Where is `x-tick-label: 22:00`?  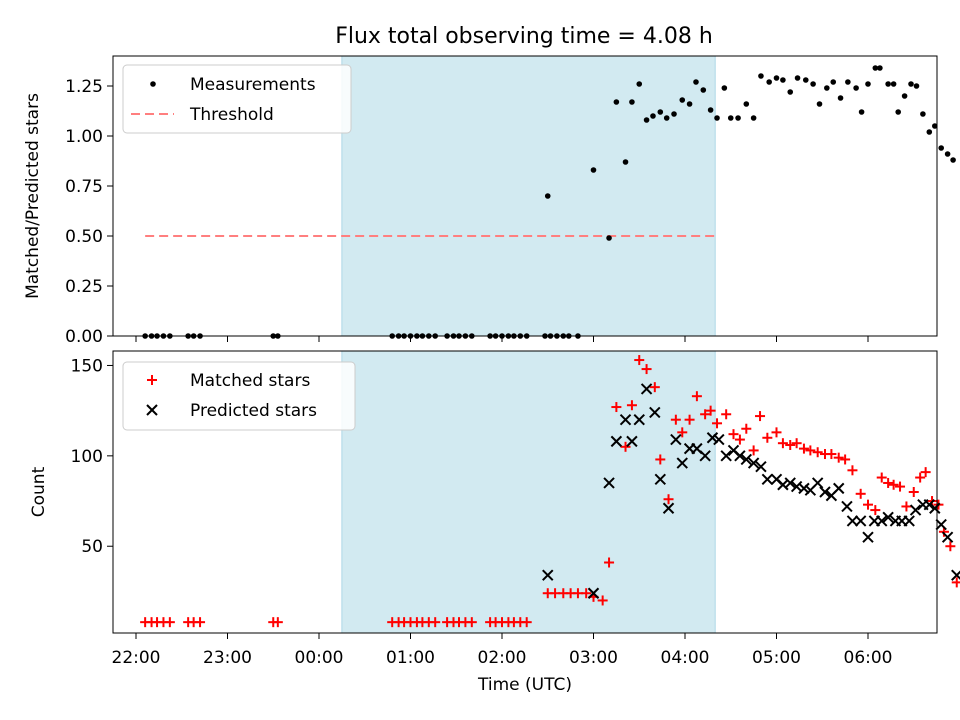
x-tick-label: 22:00 is located at coordinates (136, 658).